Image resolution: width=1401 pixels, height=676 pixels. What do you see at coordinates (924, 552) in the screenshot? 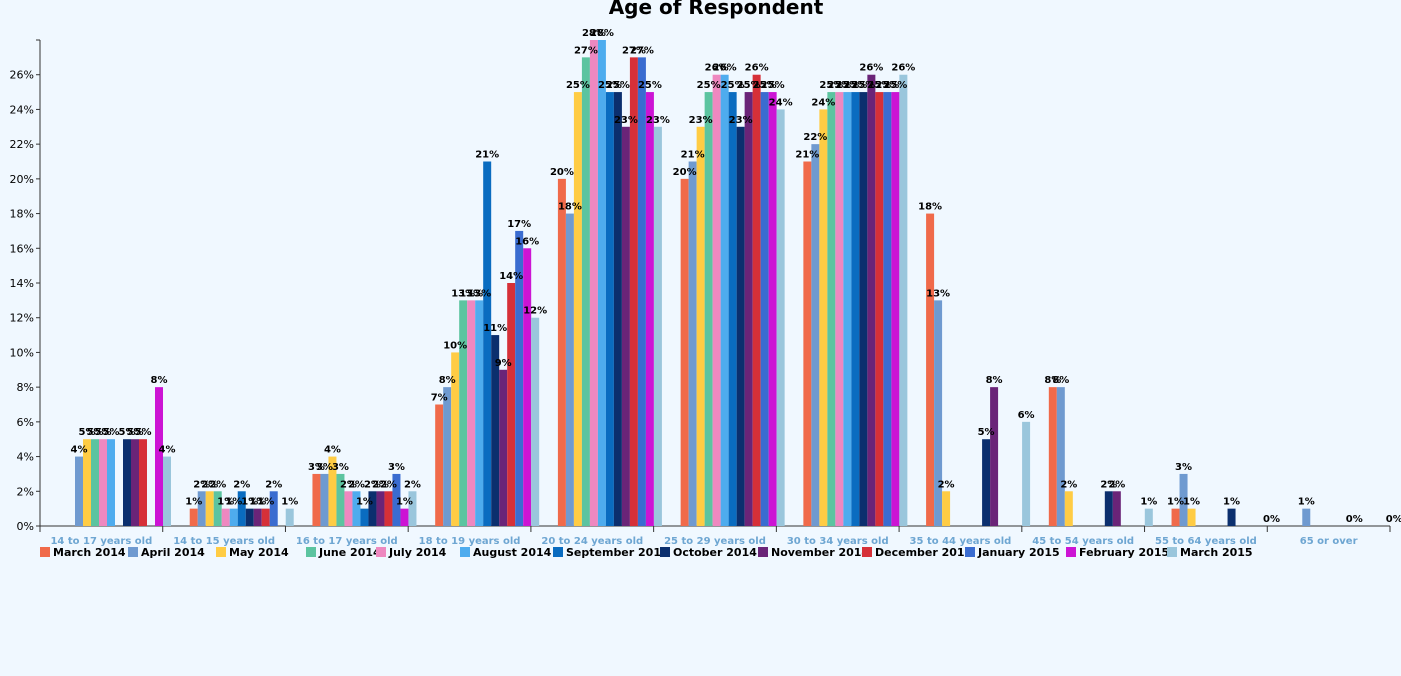
I see `legend-label: December 2014` at bounding box center [924, 552].